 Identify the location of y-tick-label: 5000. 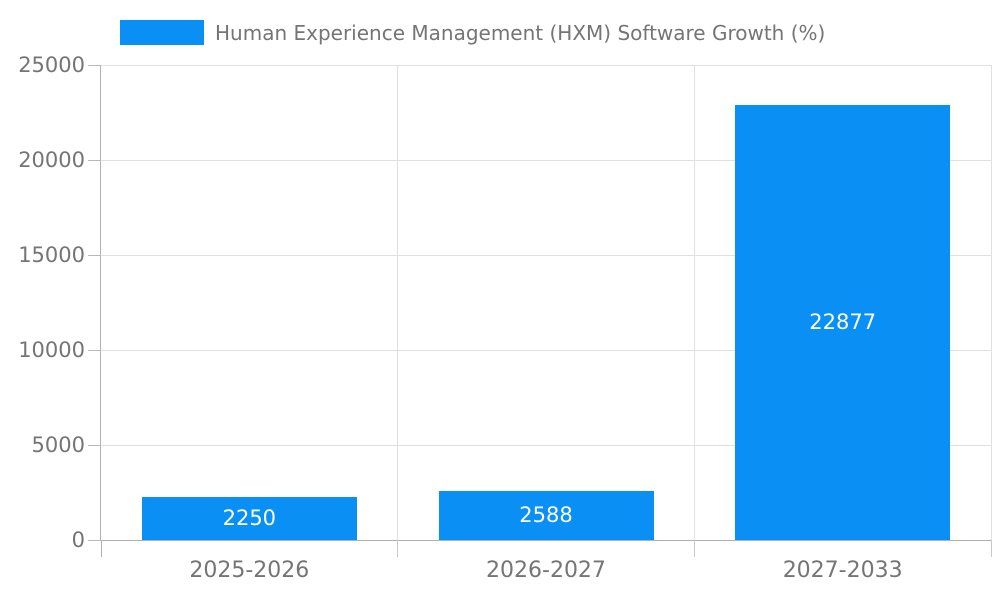
(58, 445).